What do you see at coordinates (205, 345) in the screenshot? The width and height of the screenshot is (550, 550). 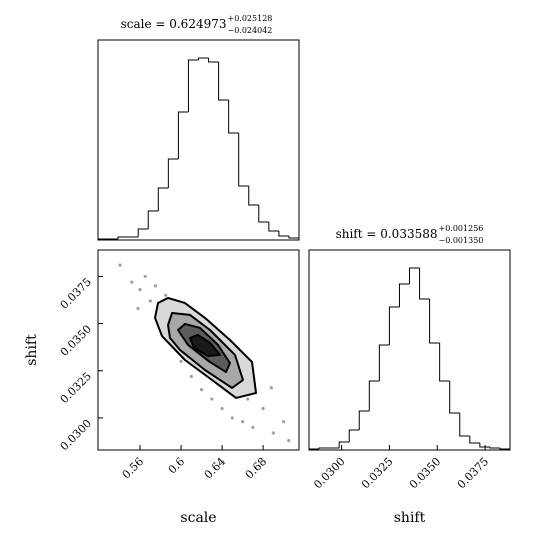 I see `contour-level` at bounding box center [205, 345].